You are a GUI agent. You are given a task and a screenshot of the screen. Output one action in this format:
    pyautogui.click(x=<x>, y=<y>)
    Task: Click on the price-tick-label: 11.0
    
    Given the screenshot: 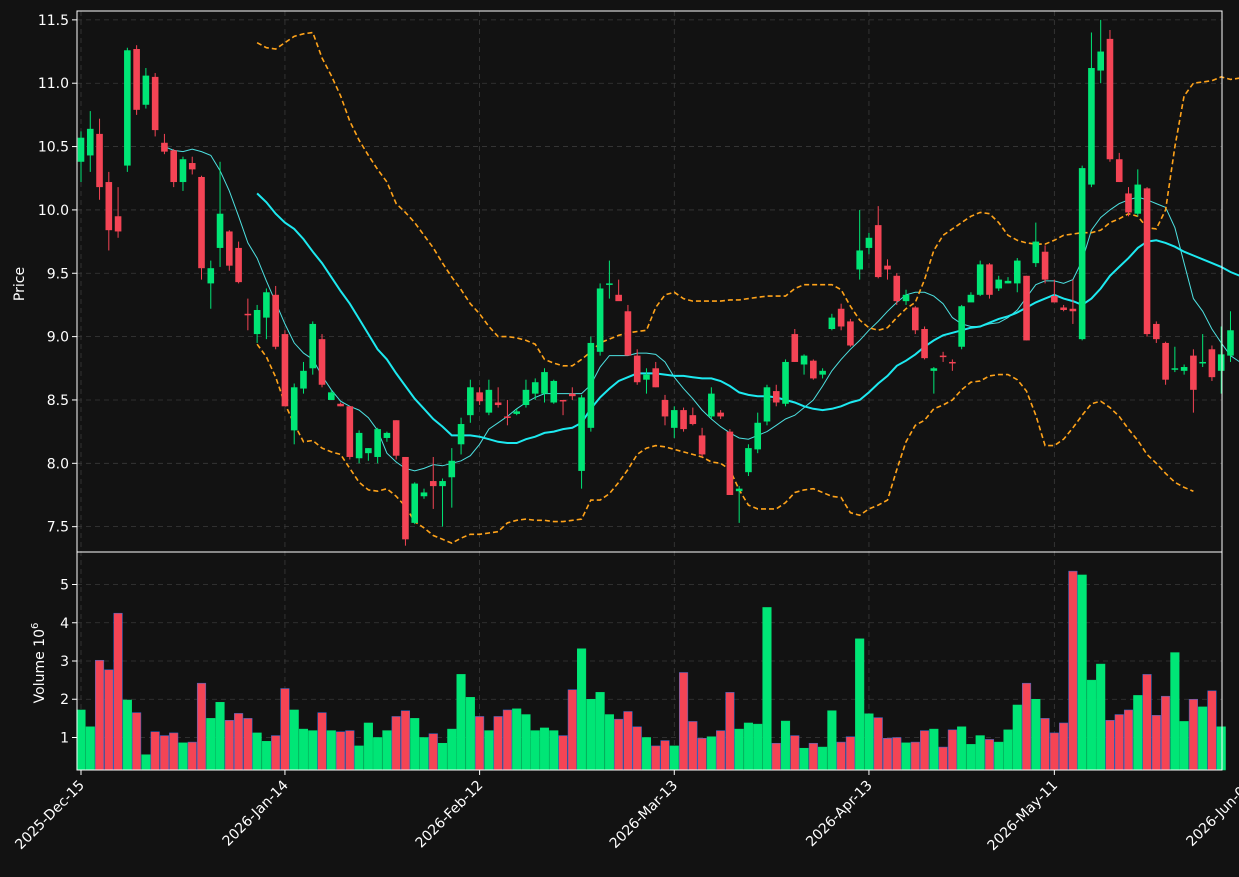 What is the action you would take?
    pyautogui.click(x=53, y=84)
    